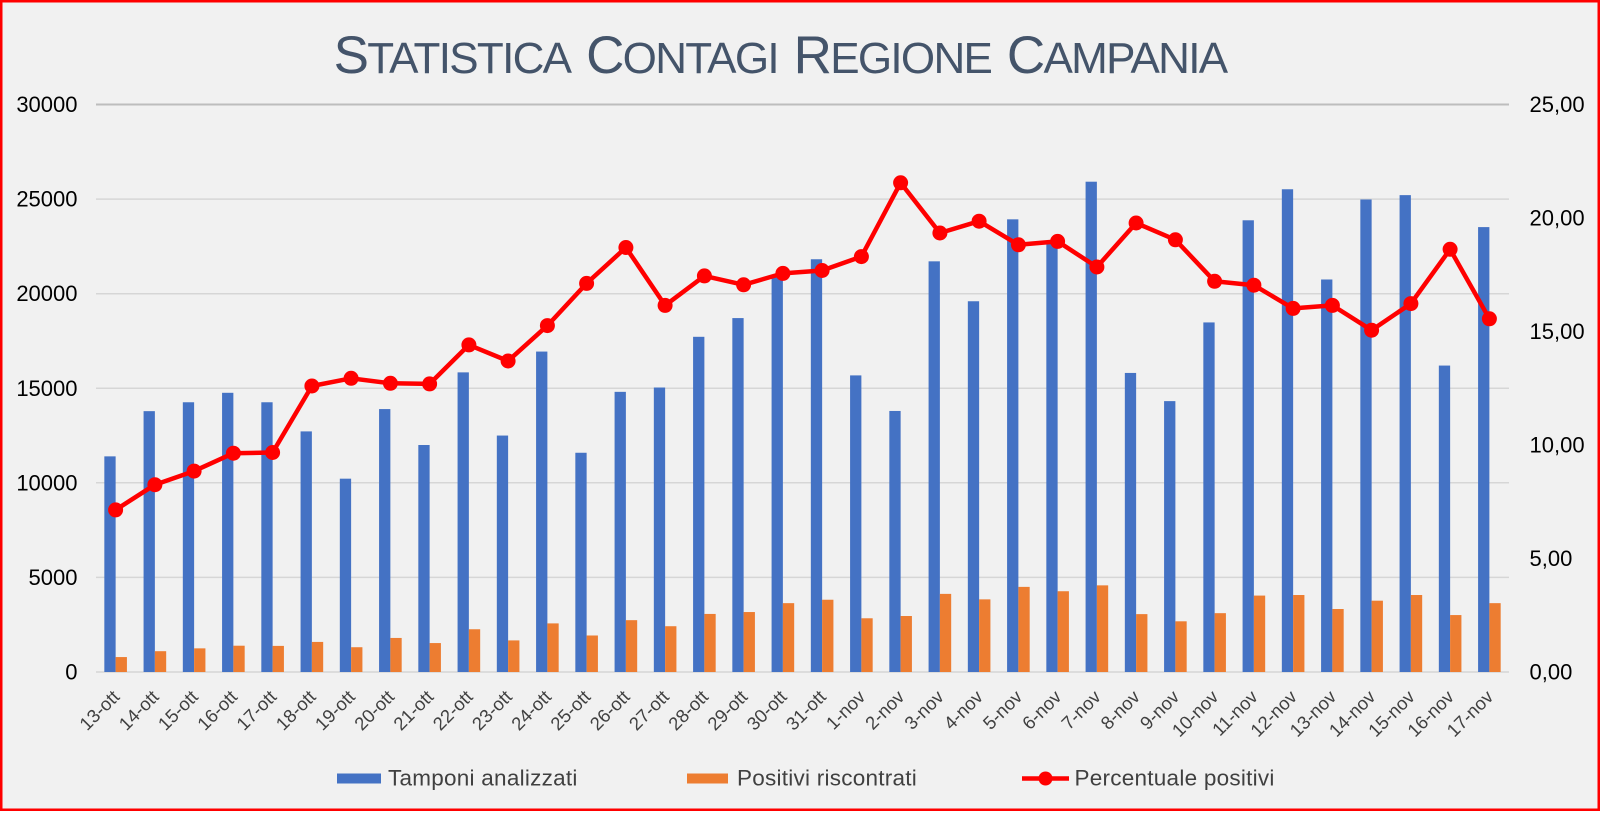 This screenshot has height=816, width=1600. What do you see at coordinates (1551, 558) in the screenshot?
I see `svg-text: 5,00` at bounding box center [1551, 558].